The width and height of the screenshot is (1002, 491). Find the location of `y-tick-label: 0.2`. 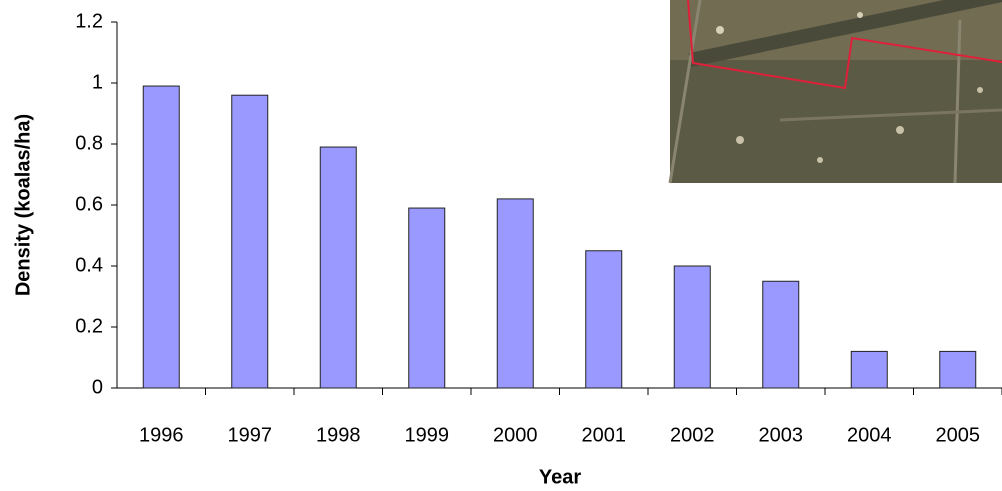

y-tick-label: 0.2 is located at coordinates (89, 326).